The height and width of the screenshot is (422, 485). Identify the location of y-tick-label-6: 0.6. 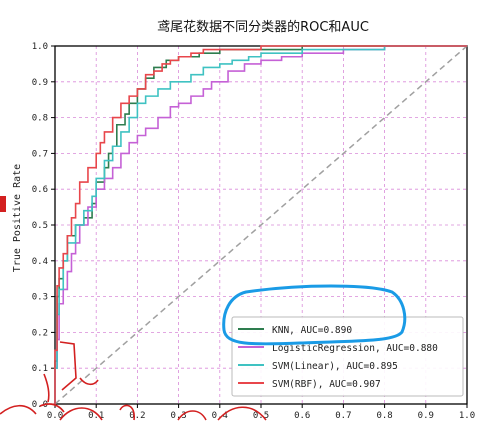
(40, 190).